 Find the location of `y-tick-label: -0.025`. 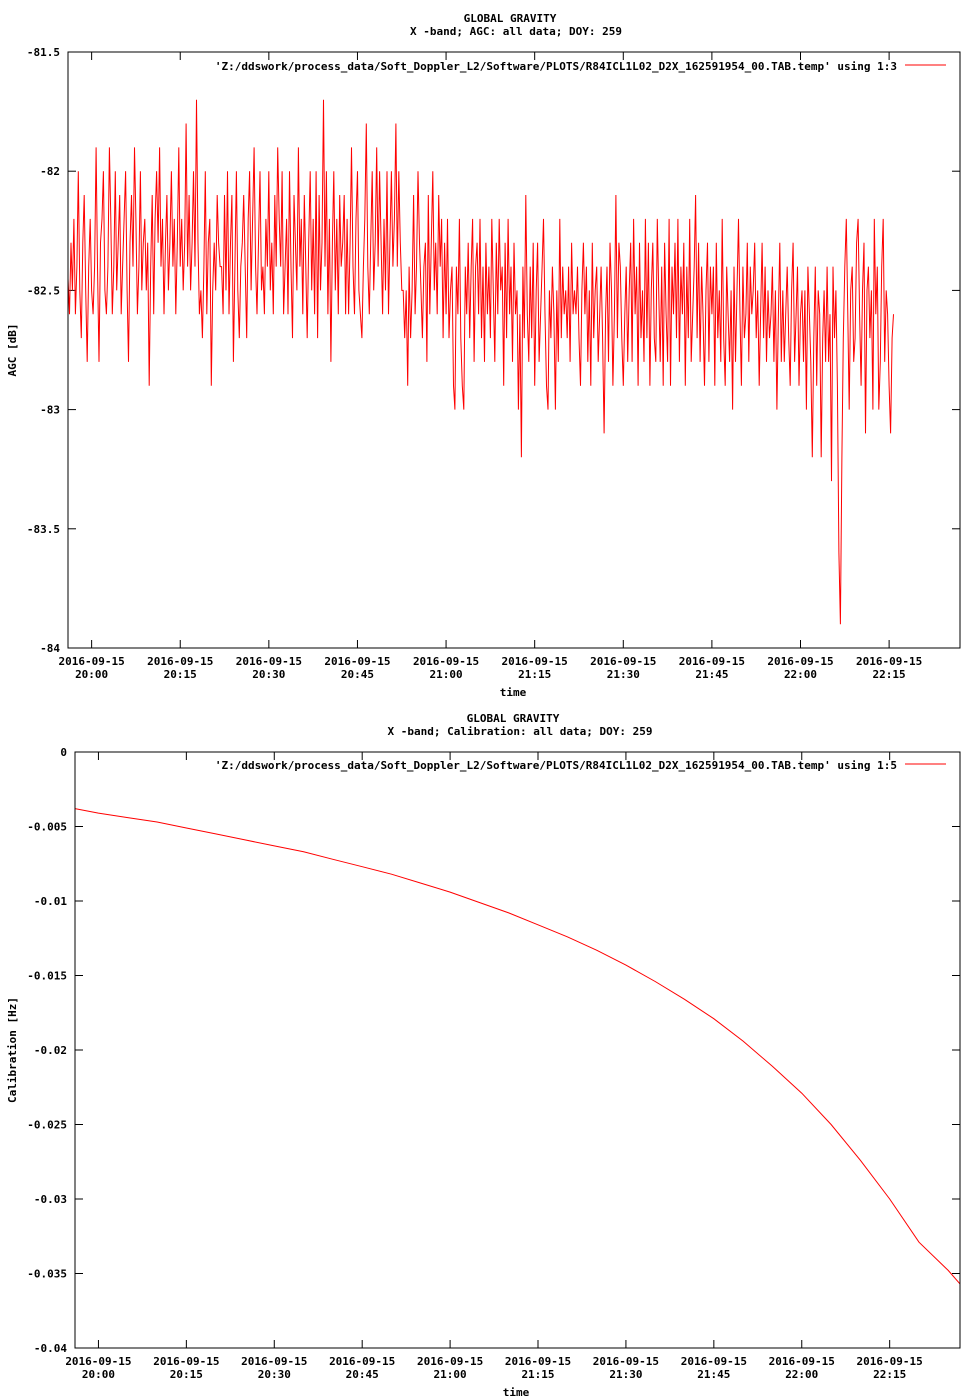

y-tick-label: -0.025 is located at coordinates (47, 1125).